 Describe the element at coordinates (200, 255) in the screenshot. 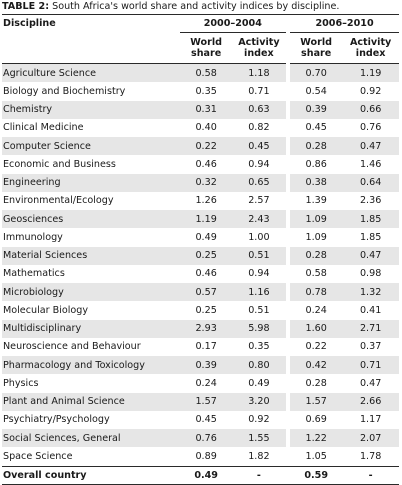

I see `table-row: Material Sciences 0.25 0.51 0.28 0.47` at that location.